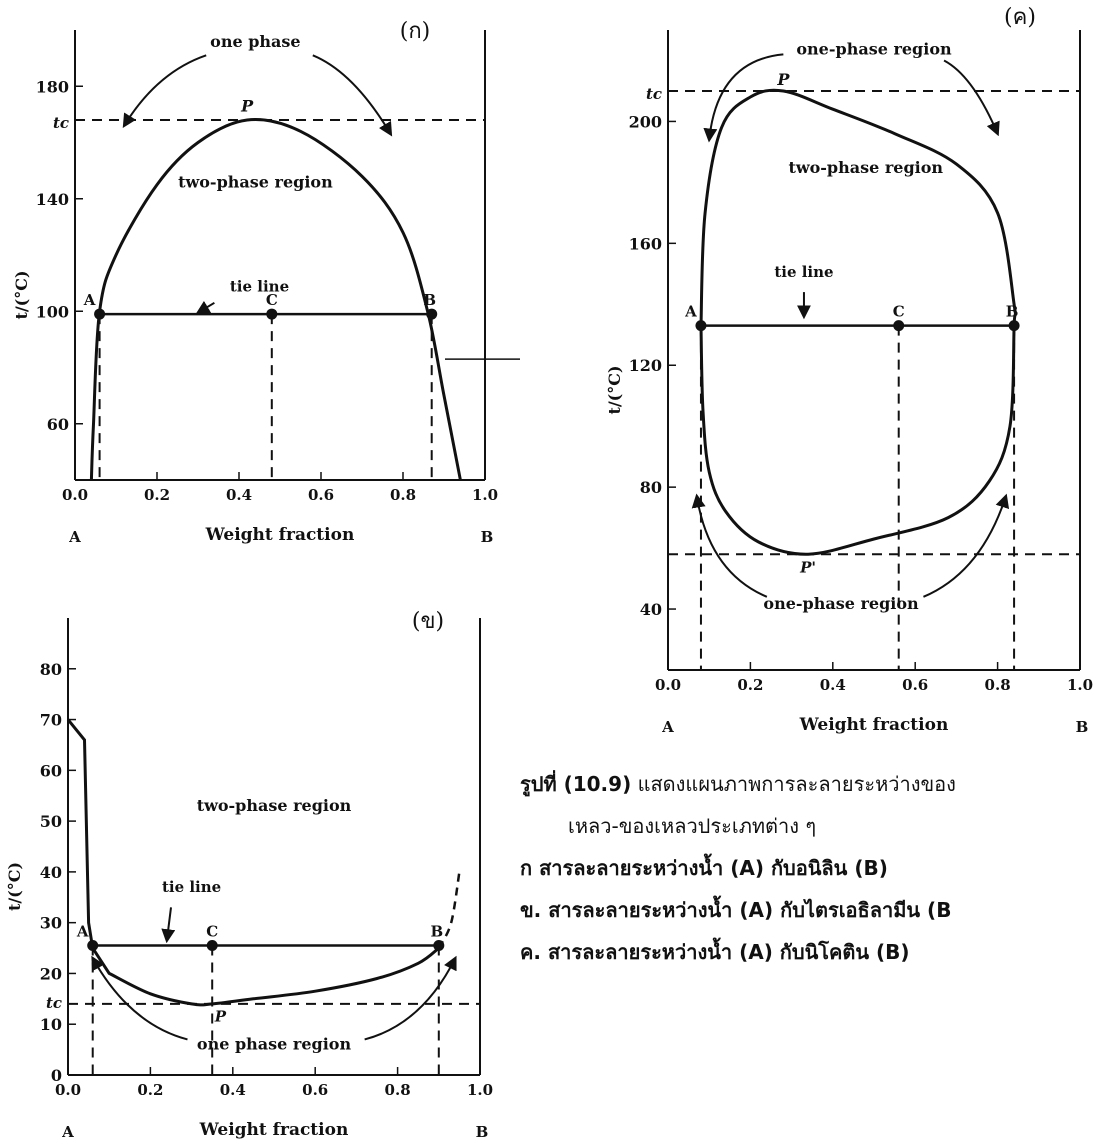  What do you see at coordinates (729, 545) in the screenshot?
I see `kho_khon-arrow-bottom-left` at bounding box center [729, 545].